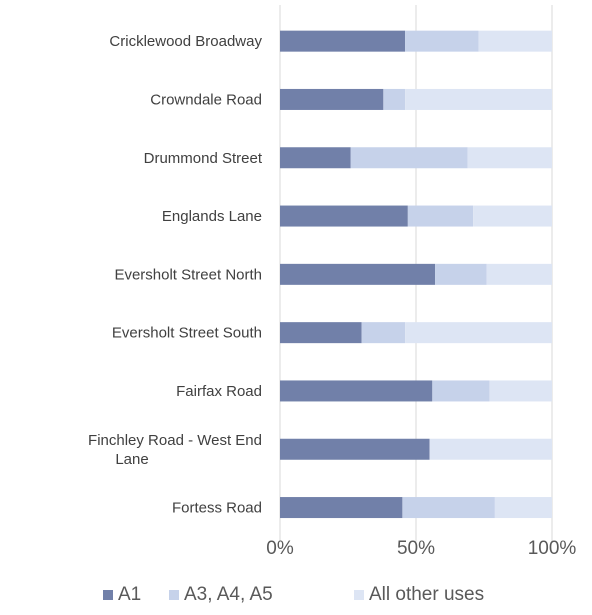  Describe the element at coordinates (175, 440) in the screenshot. I see `category-label: Finchley Road - West End` at that location.